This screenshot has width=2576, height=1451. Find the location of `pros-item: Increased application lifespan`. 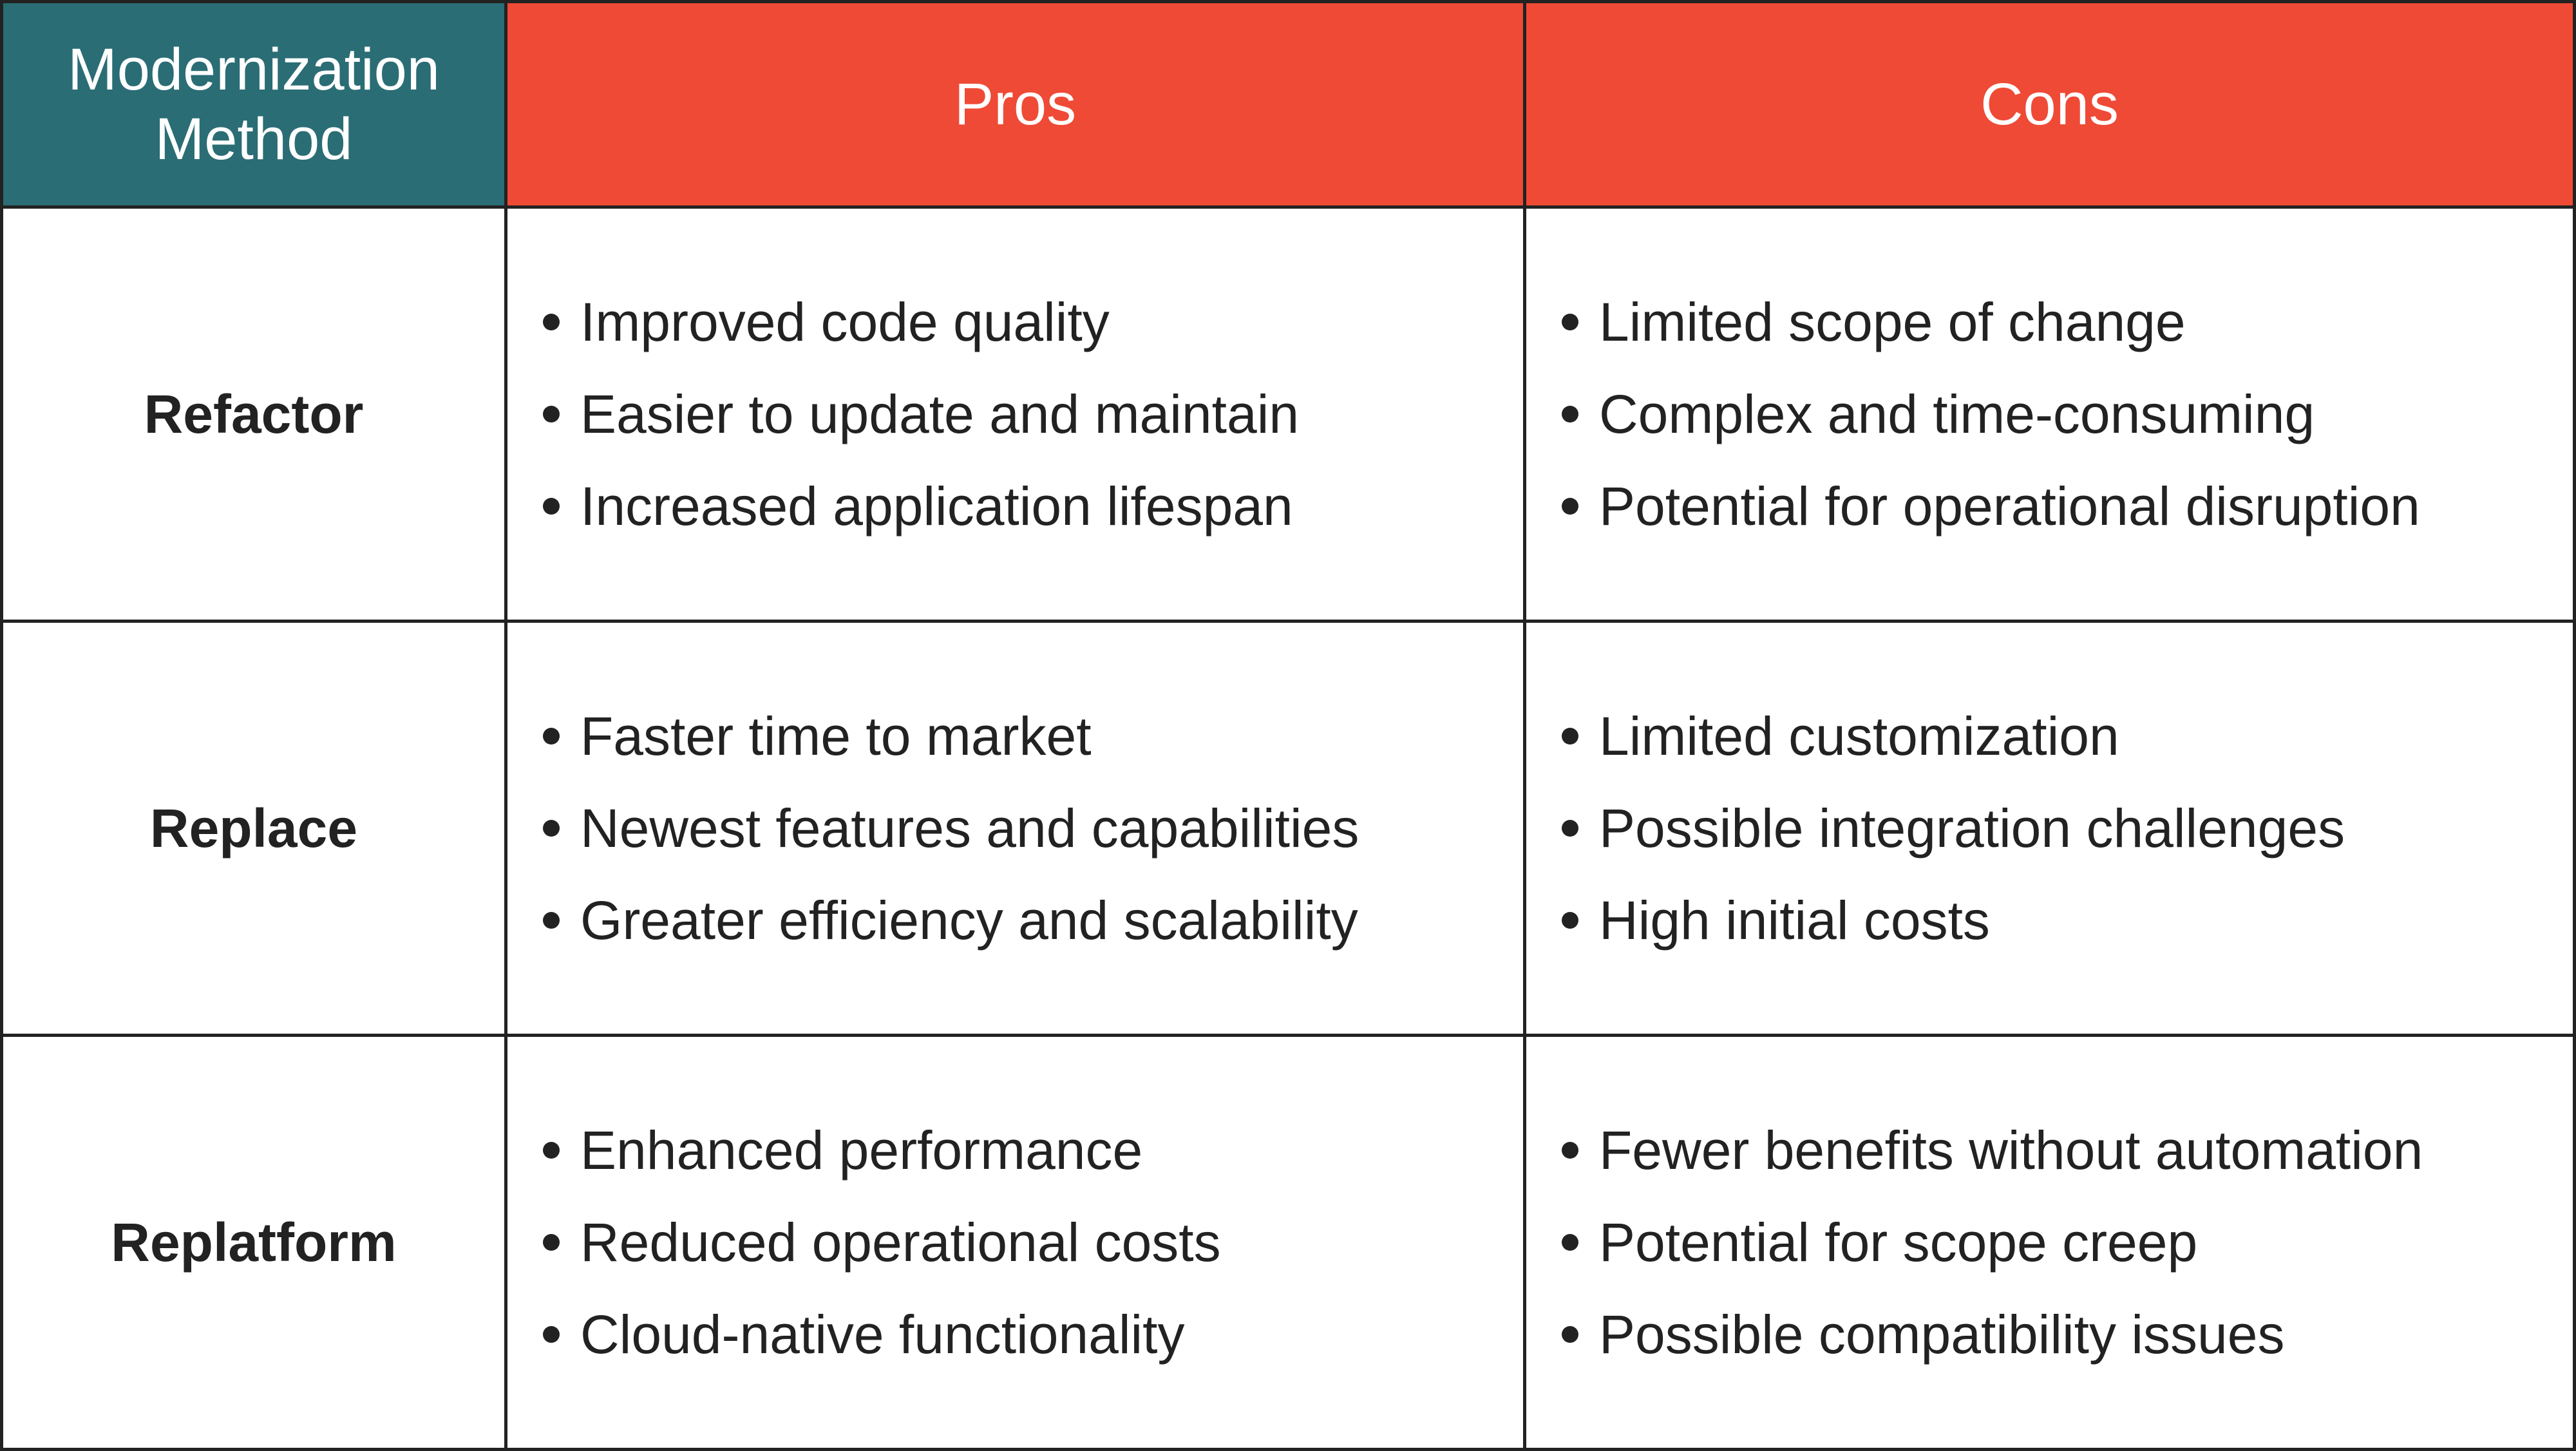

pros-item: Increased application lifespan is located at coordinates (1033, 506).